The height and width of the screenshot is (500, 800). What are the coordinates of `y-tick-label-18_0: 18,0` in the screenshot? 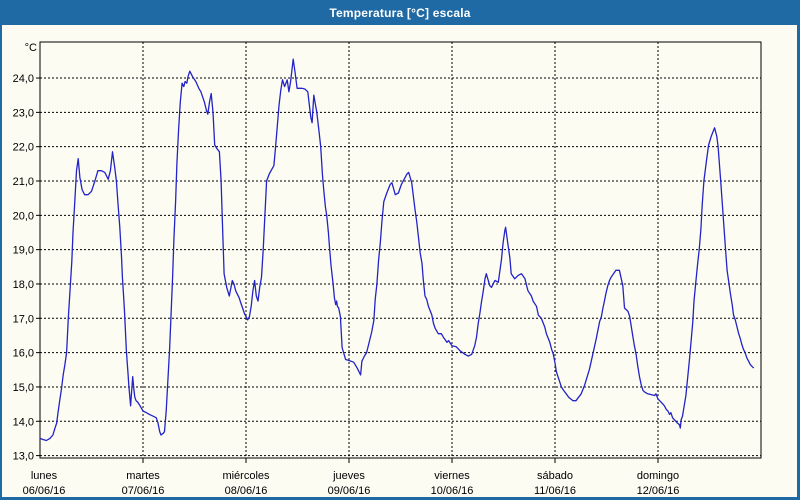 It's located at (23, 285).